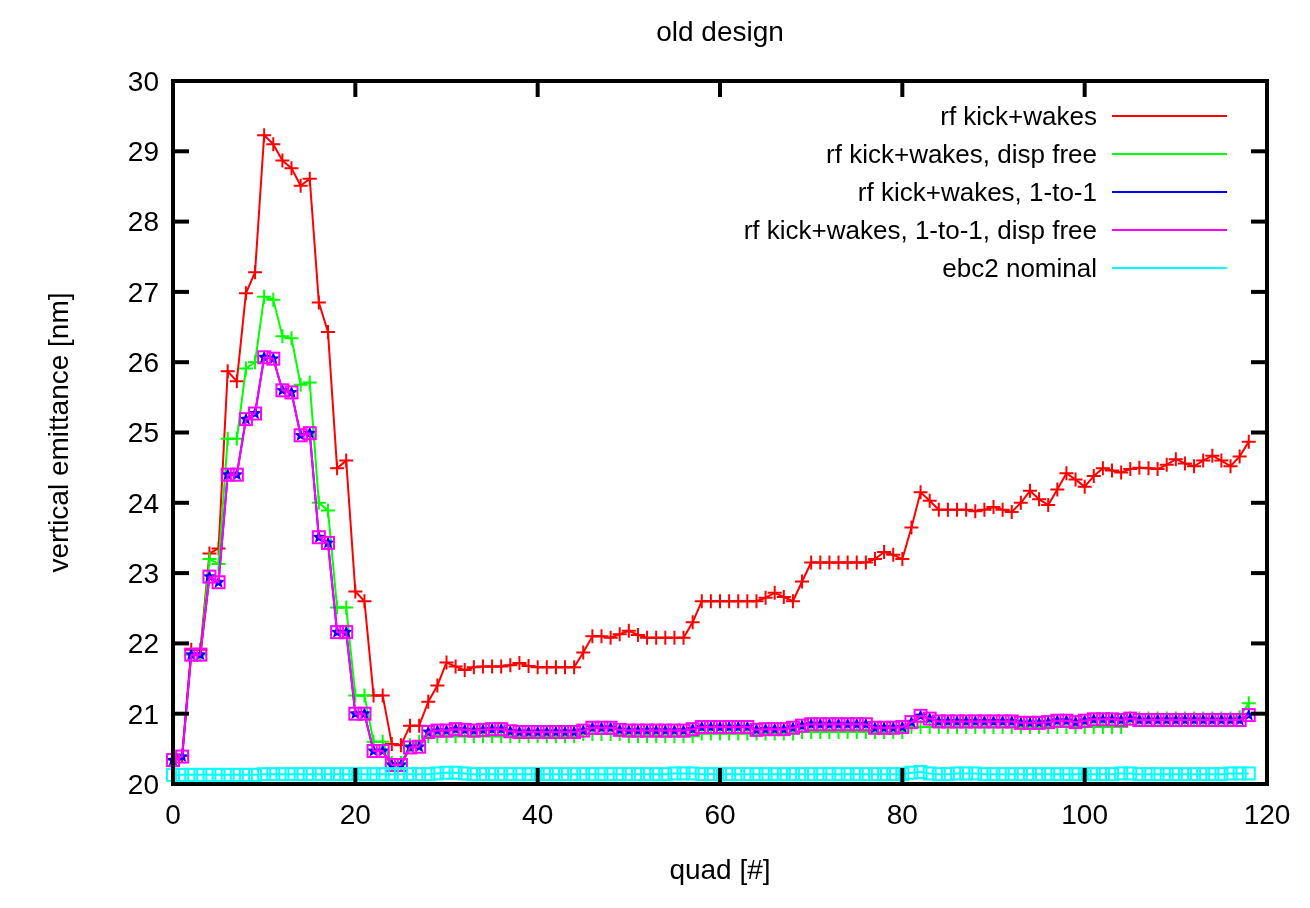  Describe the element at coordinates (1267, 814) in the screenshot. I see `x-tick-label: 120` at that location.